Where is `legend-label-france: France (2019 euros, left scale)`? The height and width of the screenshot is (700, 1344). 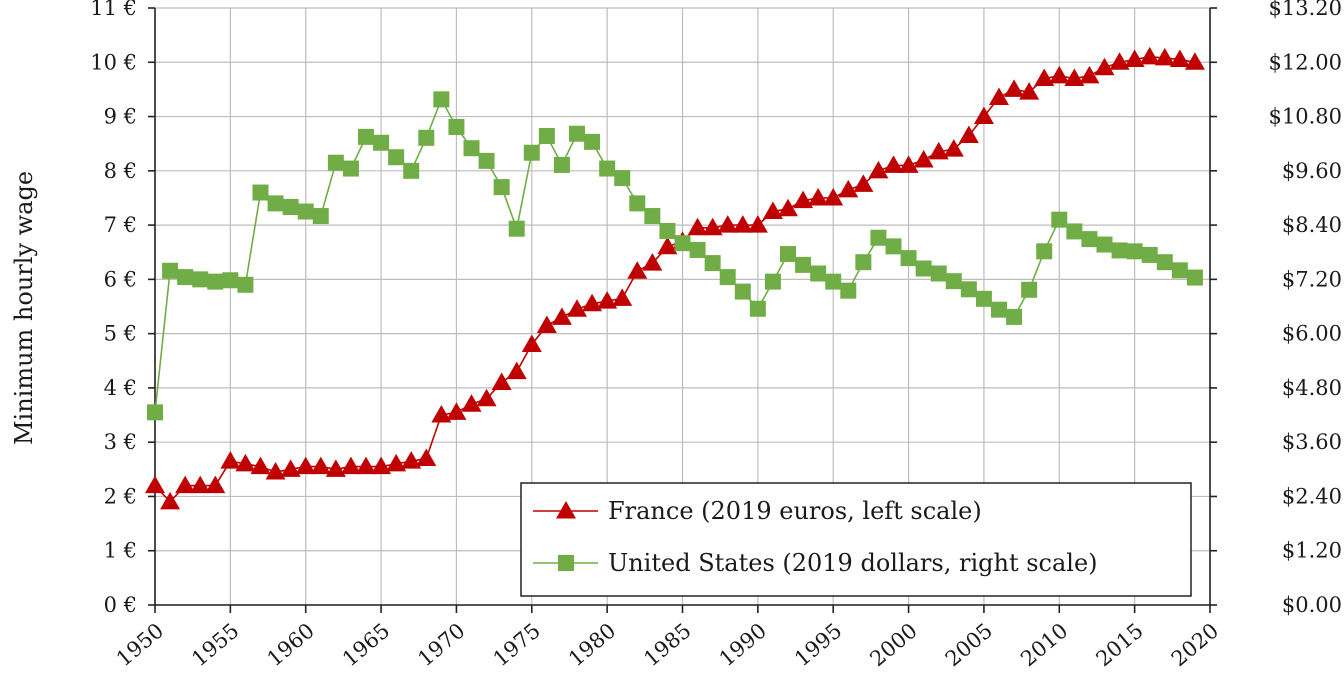
legend-label-france: France (2019 euros, left scale) is located at coordinates (795, 511).